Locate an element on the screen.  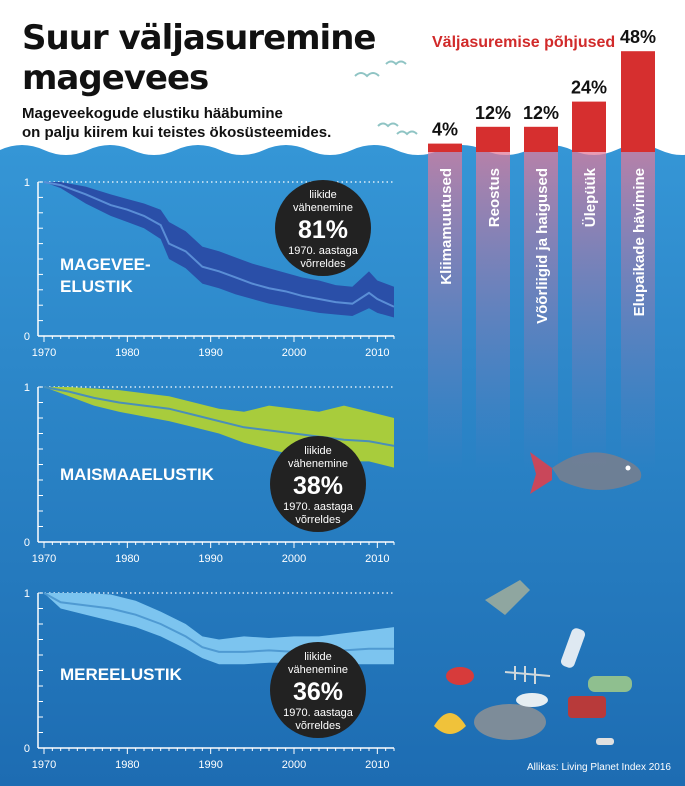
chart-label: MEREELUSTIK is located at coordinates (121, 674).